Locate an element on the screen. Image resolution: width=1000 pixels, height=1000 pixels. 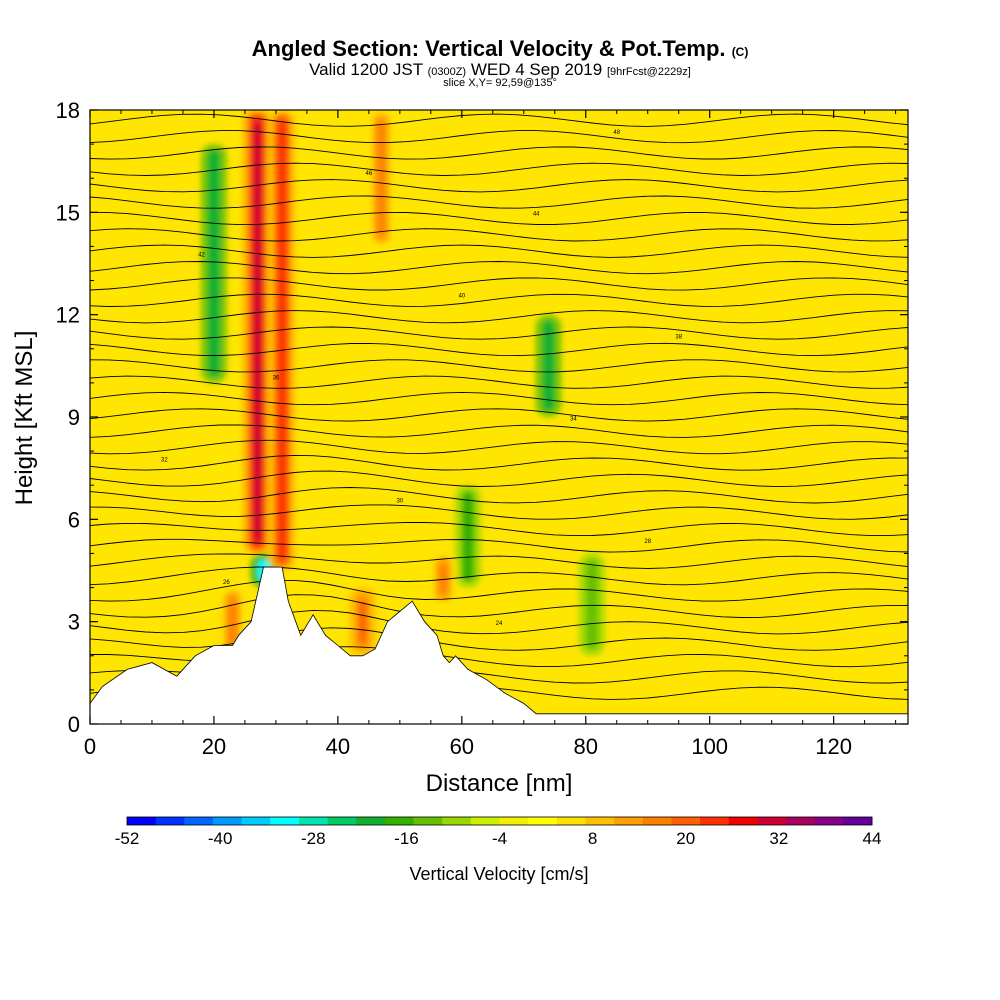
x-tick-label: 40 is located at coordinates (338, 746).